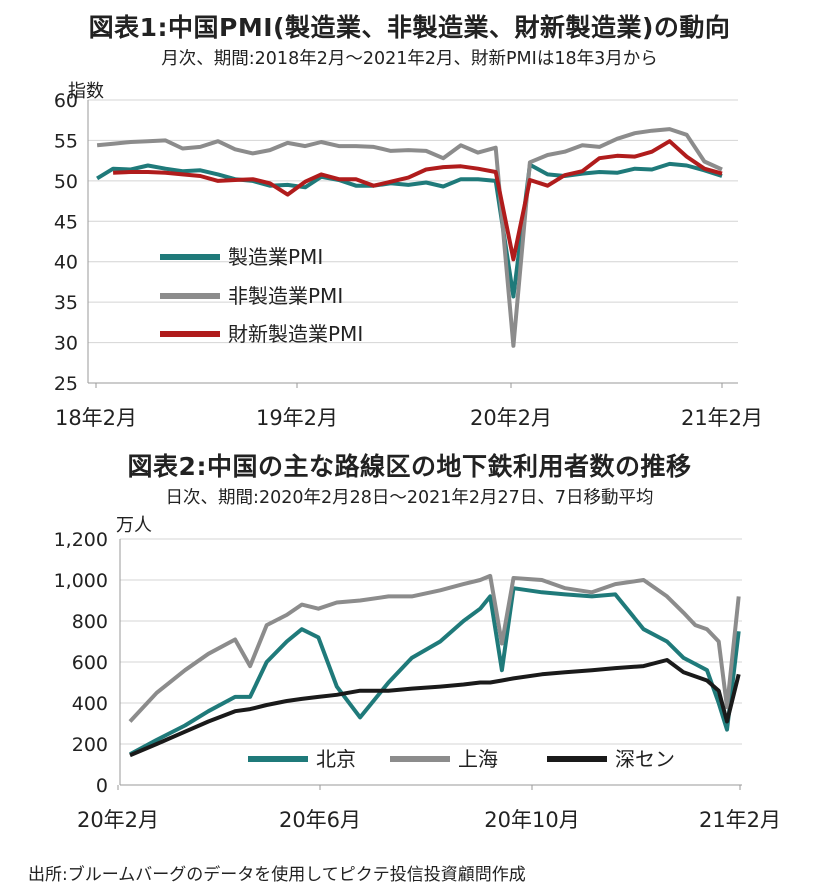  Describe the element at coordinates (66, 303) in the screenshot. I see `chart1-y-tick-label: 35` at that location.